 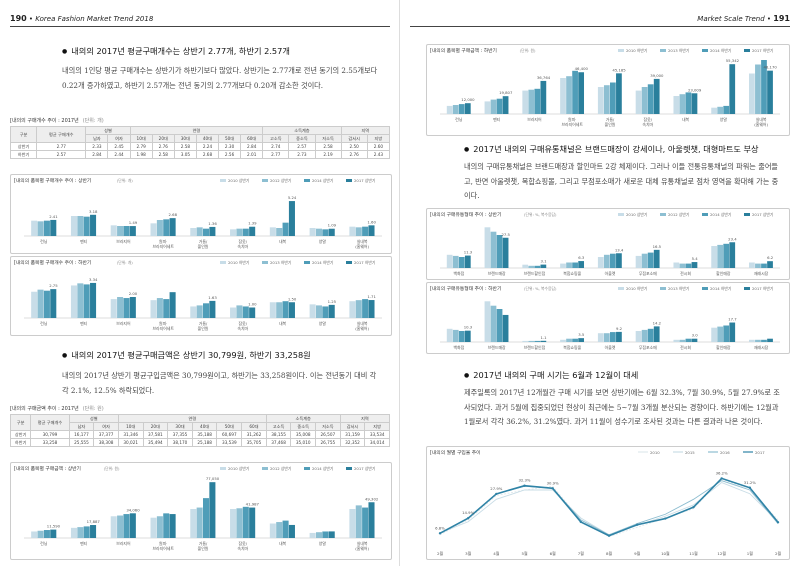 What do you see at coordinates (693, 553) in the screenshot?
I see `x-tick-label: 11월` at bounding box center [693, 553].